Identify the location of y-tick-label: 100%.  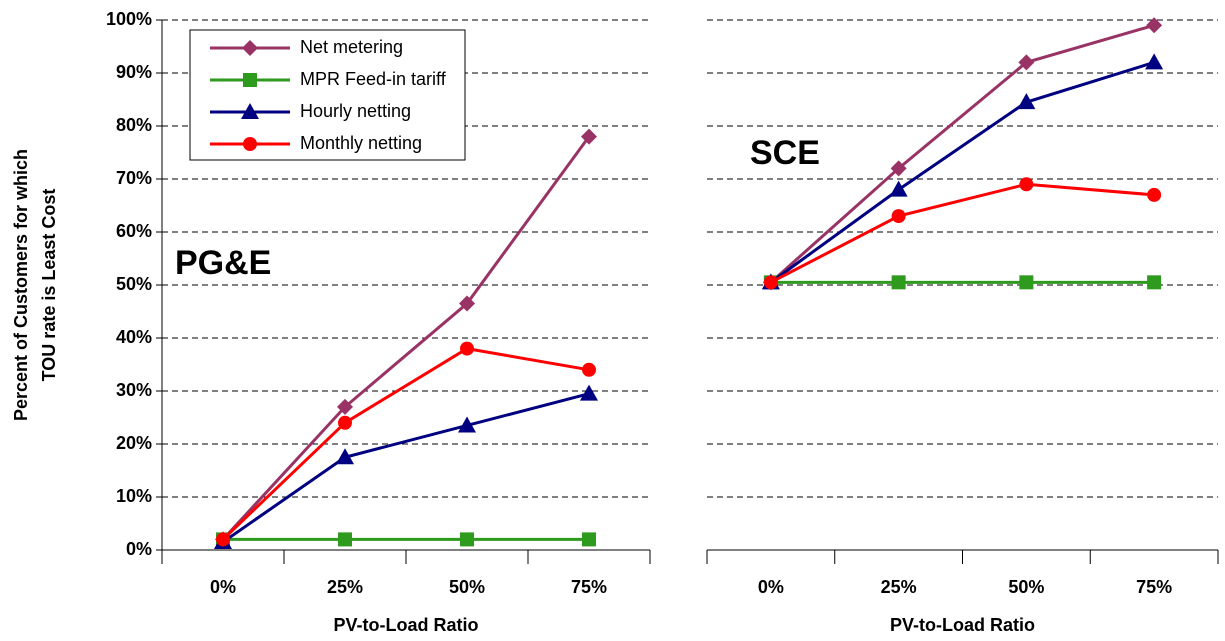
(129, 19).